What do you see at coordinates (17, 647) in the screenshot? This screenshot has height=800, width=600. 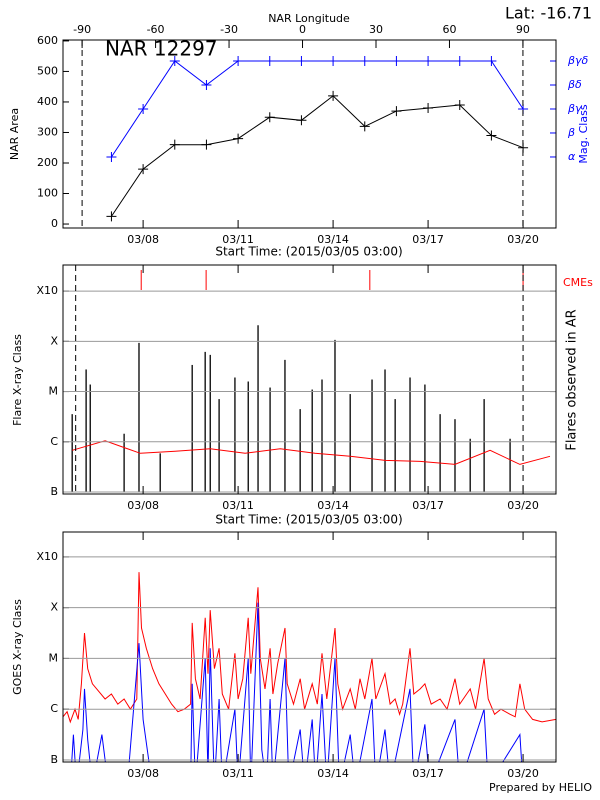 I see `y-axis-label: GOES X-ray Class` at bounding box center [17, 647].